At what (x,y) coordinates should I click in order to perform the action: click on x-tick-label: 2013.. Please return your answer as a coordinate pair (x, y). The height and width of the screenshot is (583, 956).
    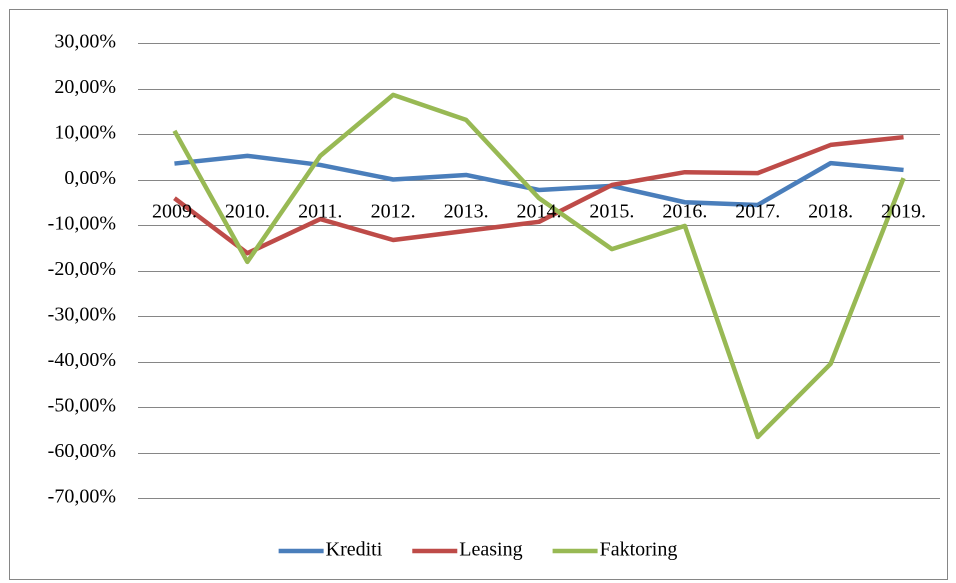
    Looking at the image, I should click on (466, 212).